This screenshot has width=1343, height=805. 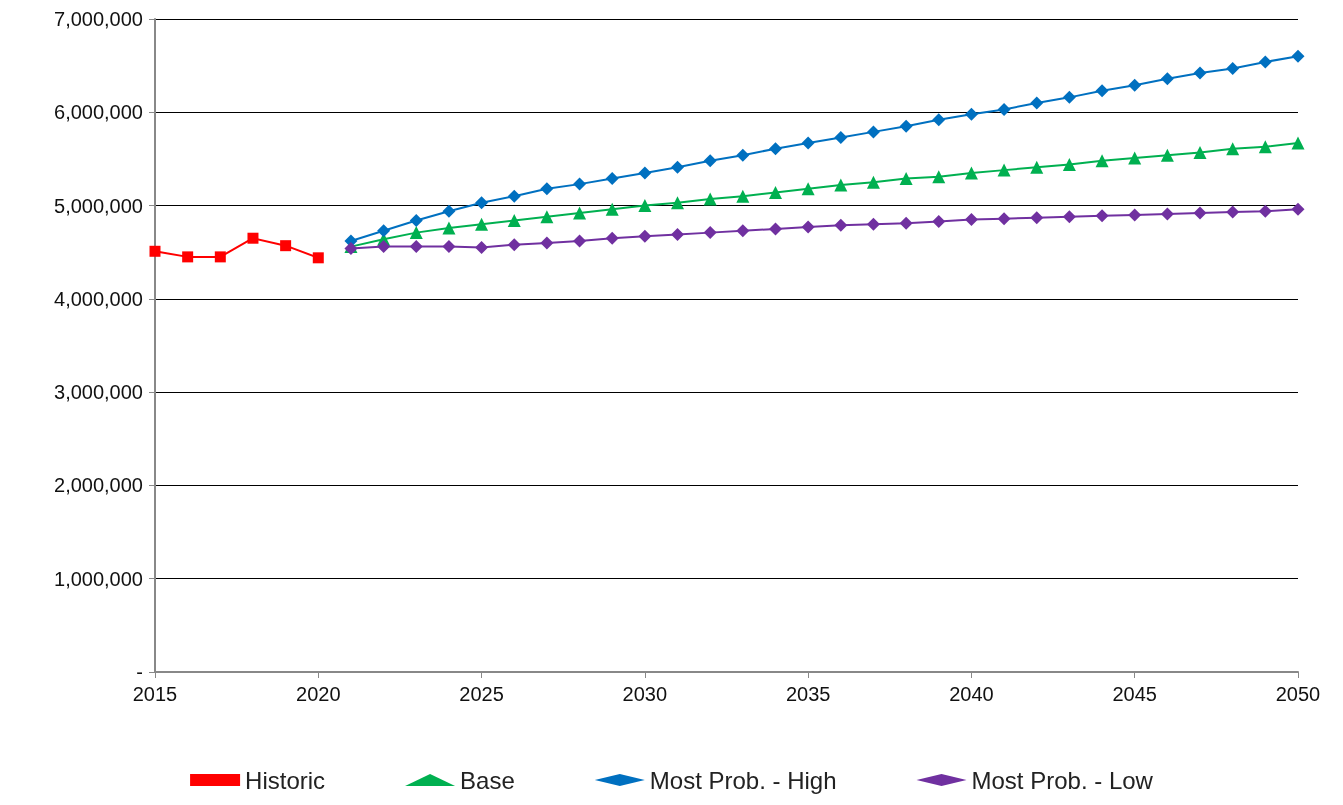 I want to click on y-tick-label: -, so click(x=139, y=672).